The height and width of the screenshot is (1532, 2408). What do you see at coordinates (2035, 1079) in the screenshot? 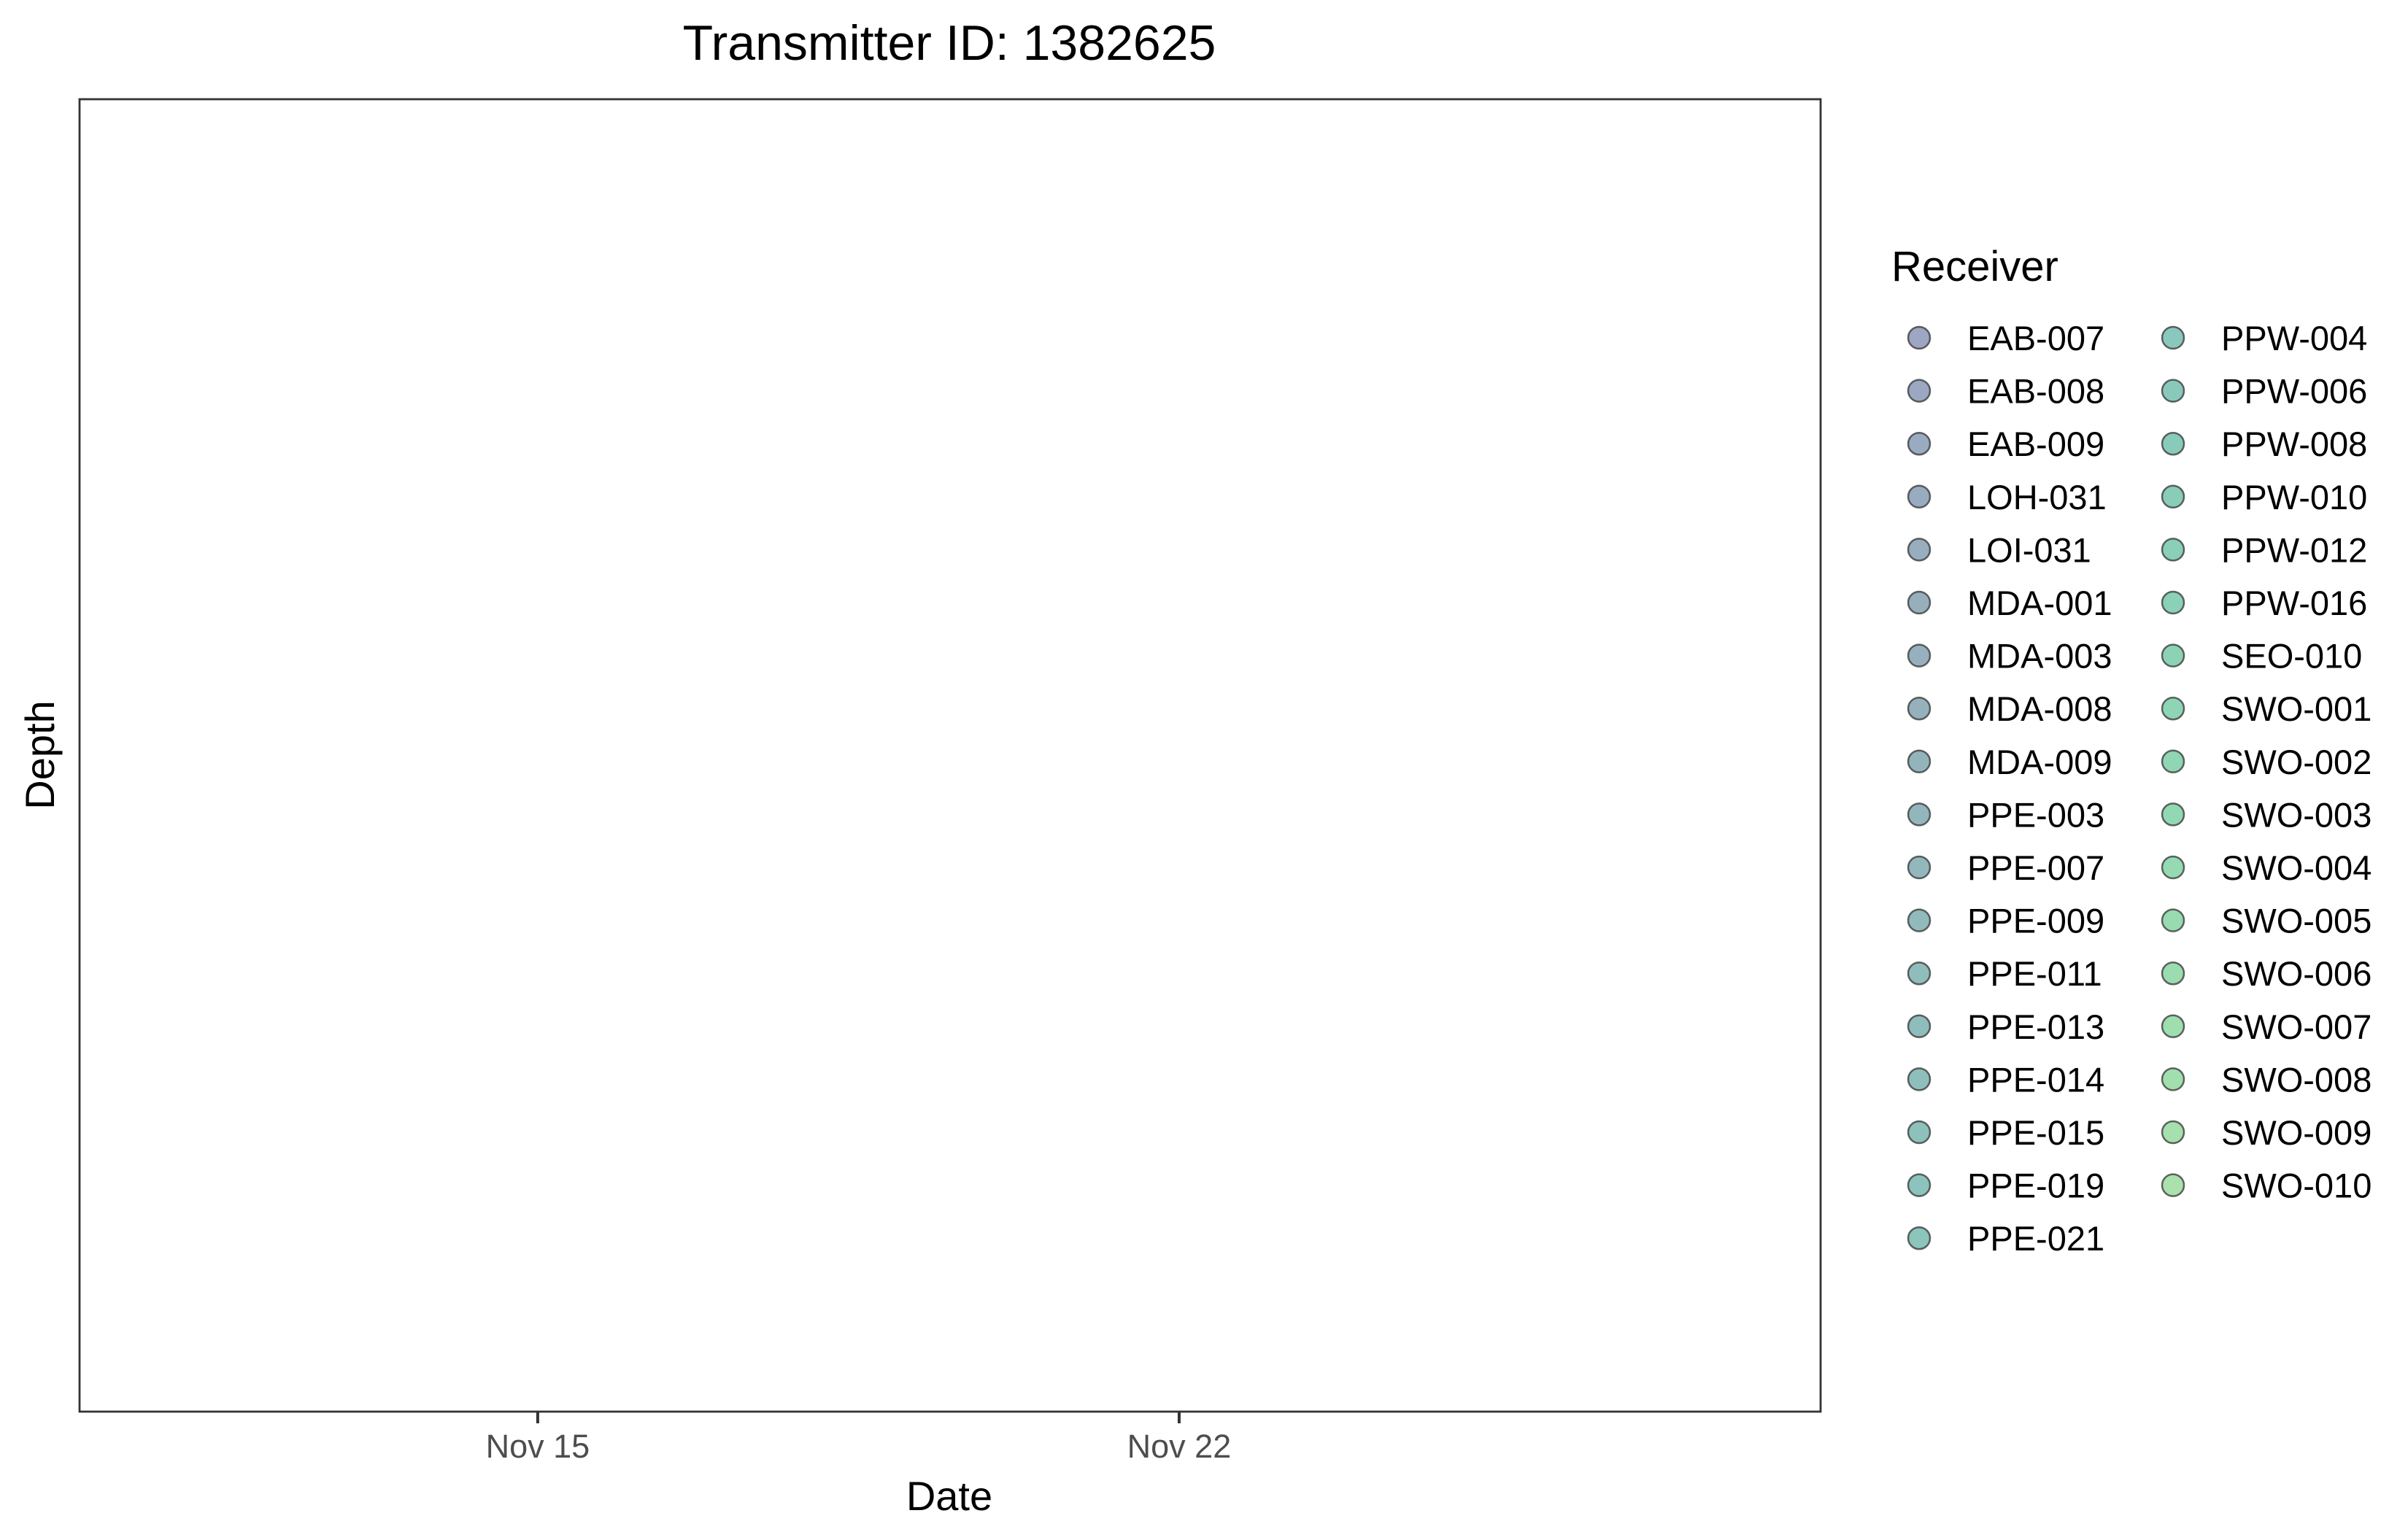
I see `legend-label: PPE-014` at bounding box center [2035, 1079].